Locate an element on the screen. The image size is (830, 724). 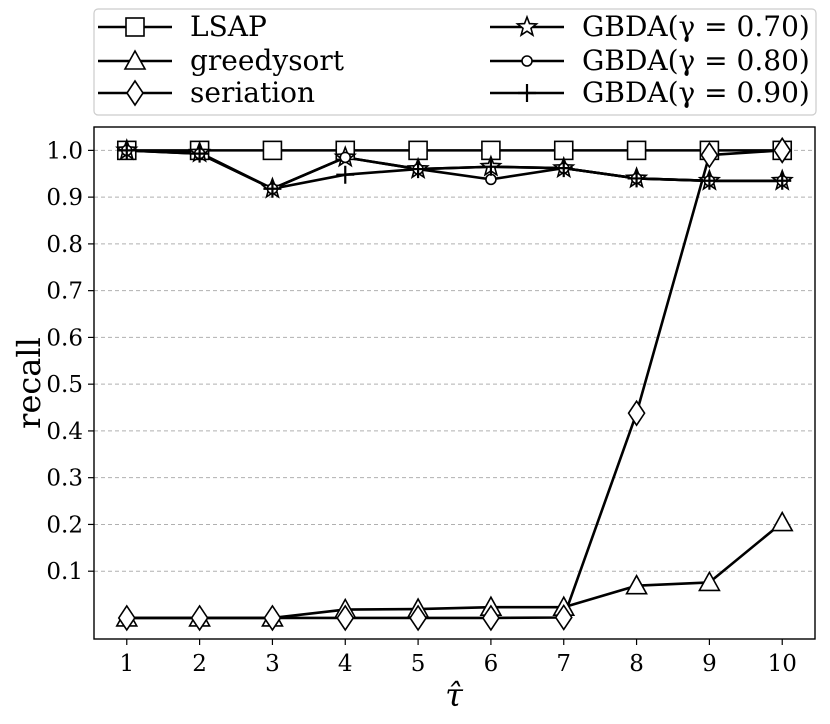
x-tick-label: 7 is located at coordinates (563, 664).